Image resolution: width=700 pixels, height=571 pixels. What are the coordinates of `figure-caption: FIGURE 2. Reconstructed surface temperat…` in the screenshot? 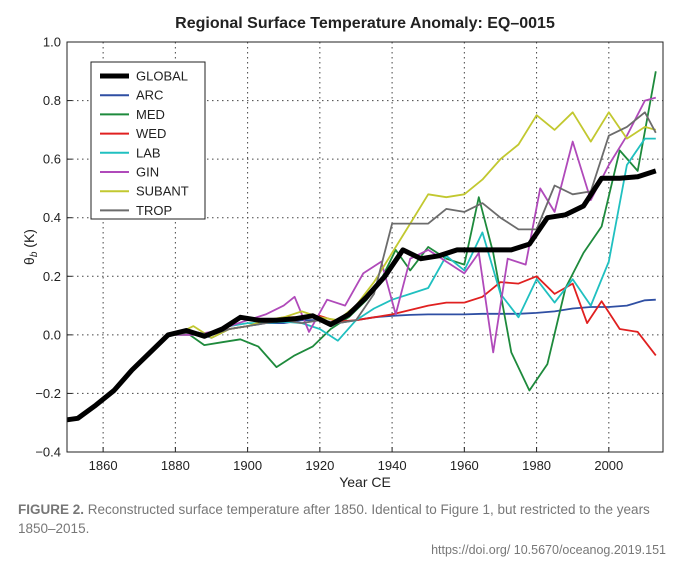 It's located at (349, 519).